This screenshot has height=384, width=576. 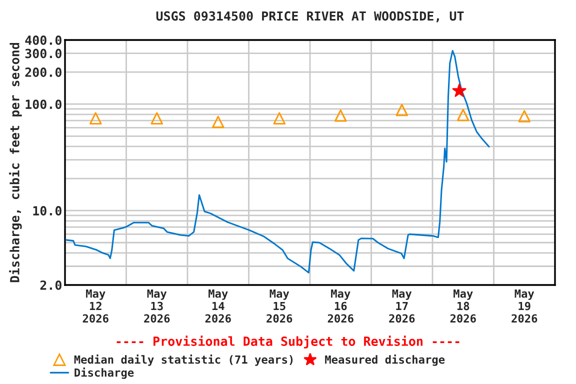 I want to click on y-tick-label: 2.0, so click(x=51, y=285).